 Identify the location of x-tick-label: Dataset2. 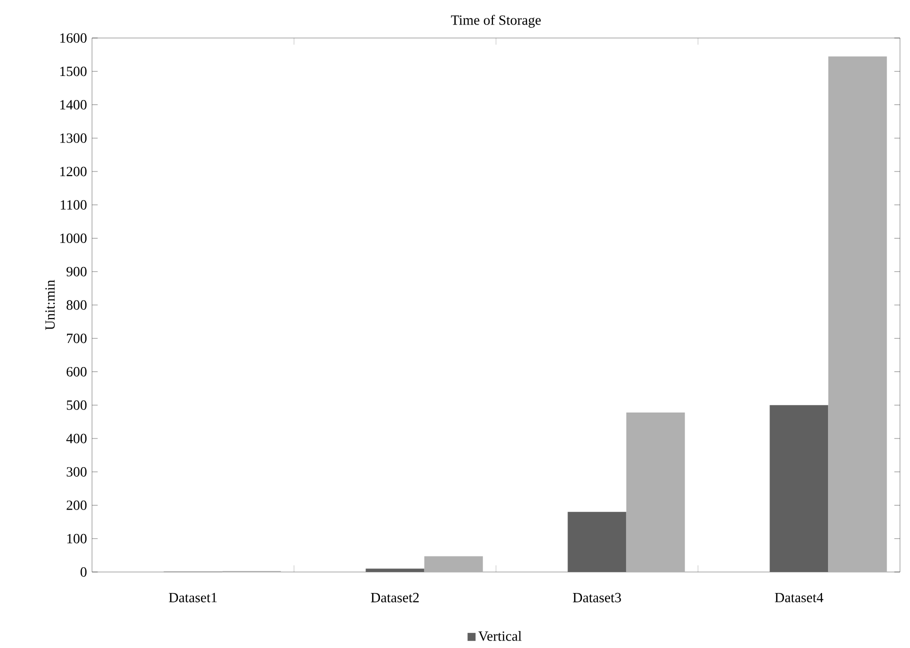
(394, 597).